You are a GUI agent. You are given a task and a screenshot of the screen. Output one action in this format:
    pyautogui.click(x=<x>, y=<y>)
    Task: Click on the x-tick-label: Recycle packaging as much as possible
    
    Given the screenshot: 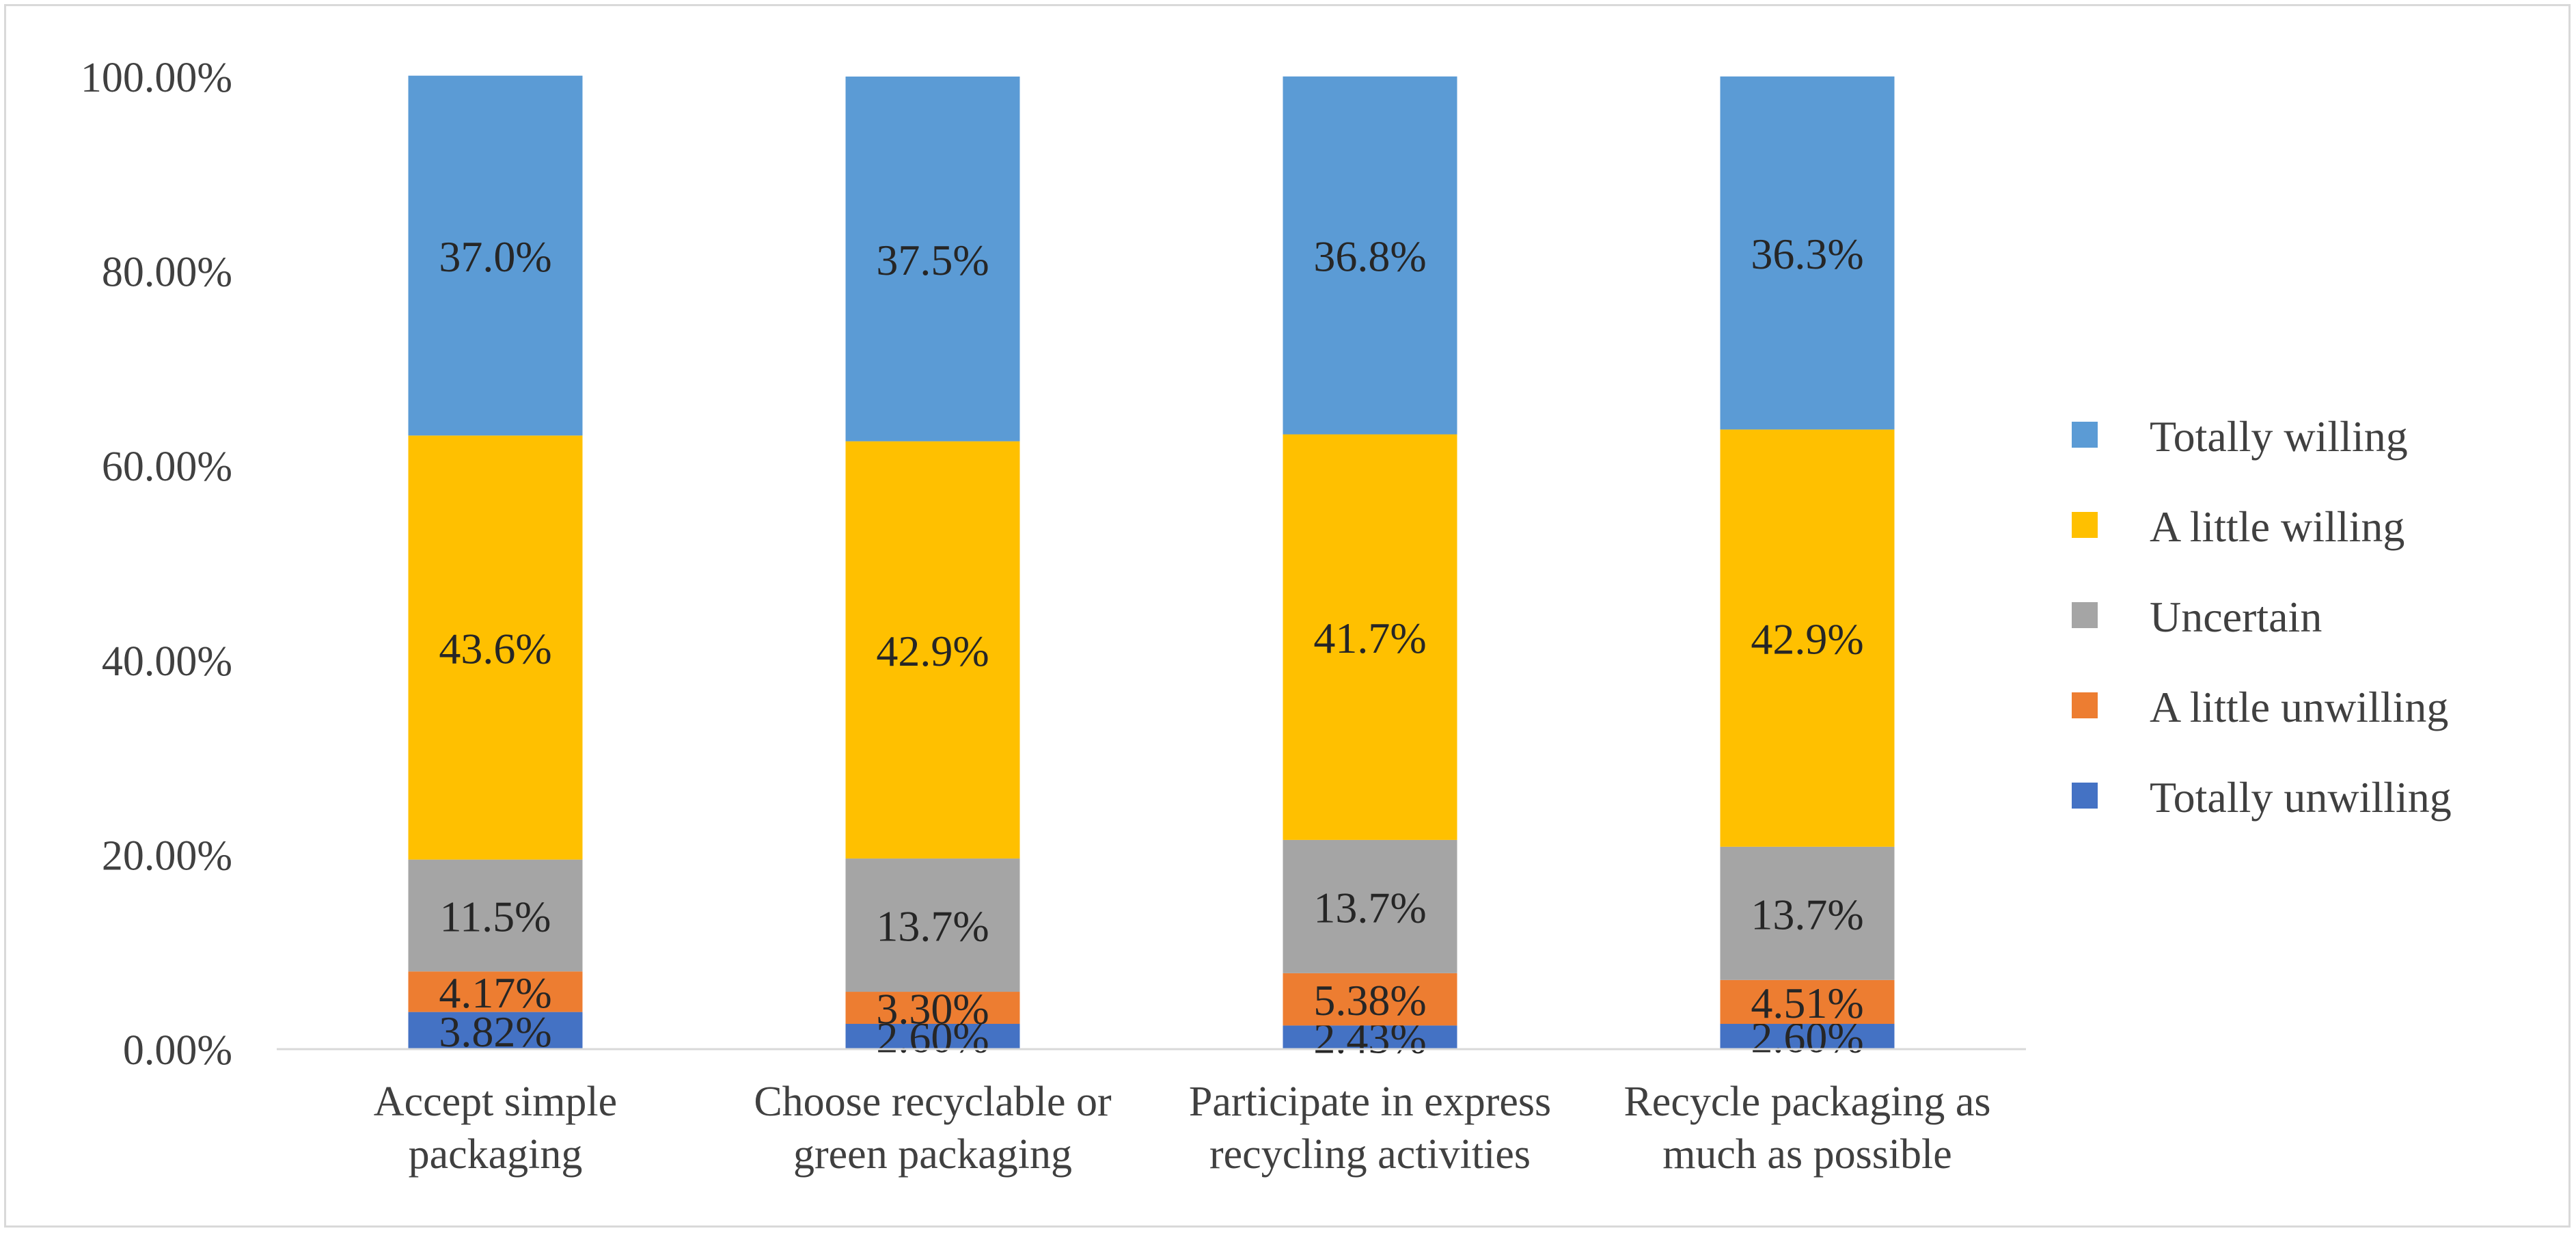 What is the action you would take?
    pyautogui.click(x=1806, y=1128)
    